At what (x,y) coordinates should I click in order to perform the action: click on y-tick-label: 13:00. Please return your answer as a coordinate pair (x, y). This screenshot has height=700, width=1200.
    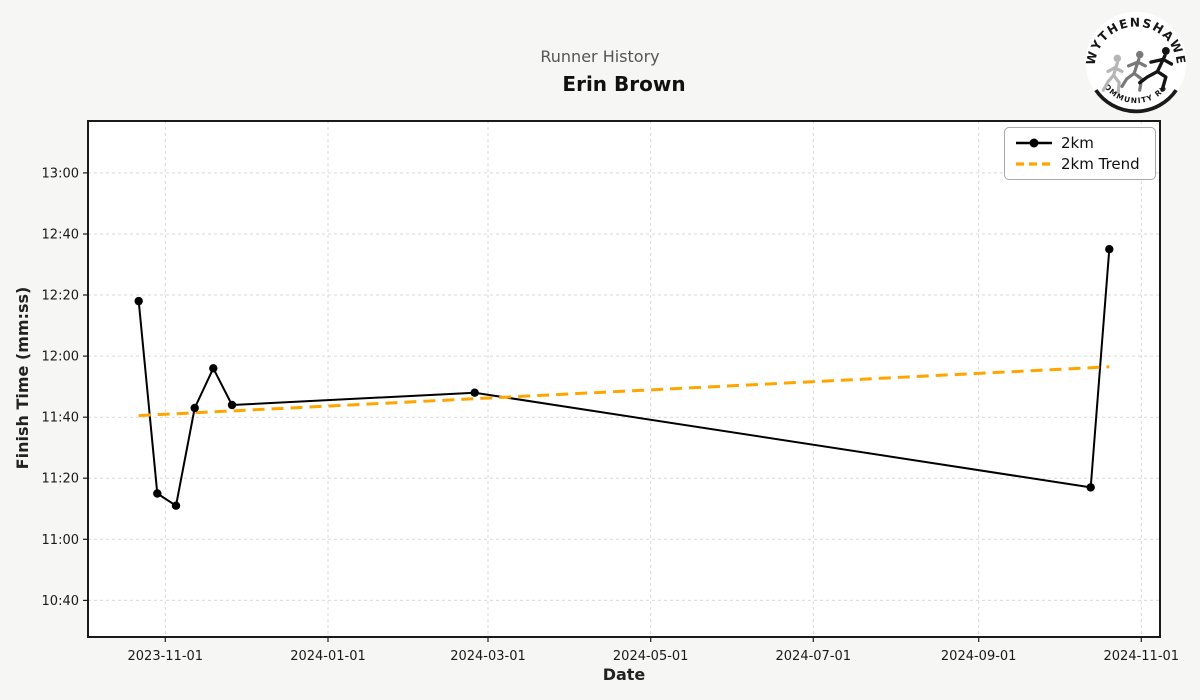
    Looking at the image, I should click on (60, 173).